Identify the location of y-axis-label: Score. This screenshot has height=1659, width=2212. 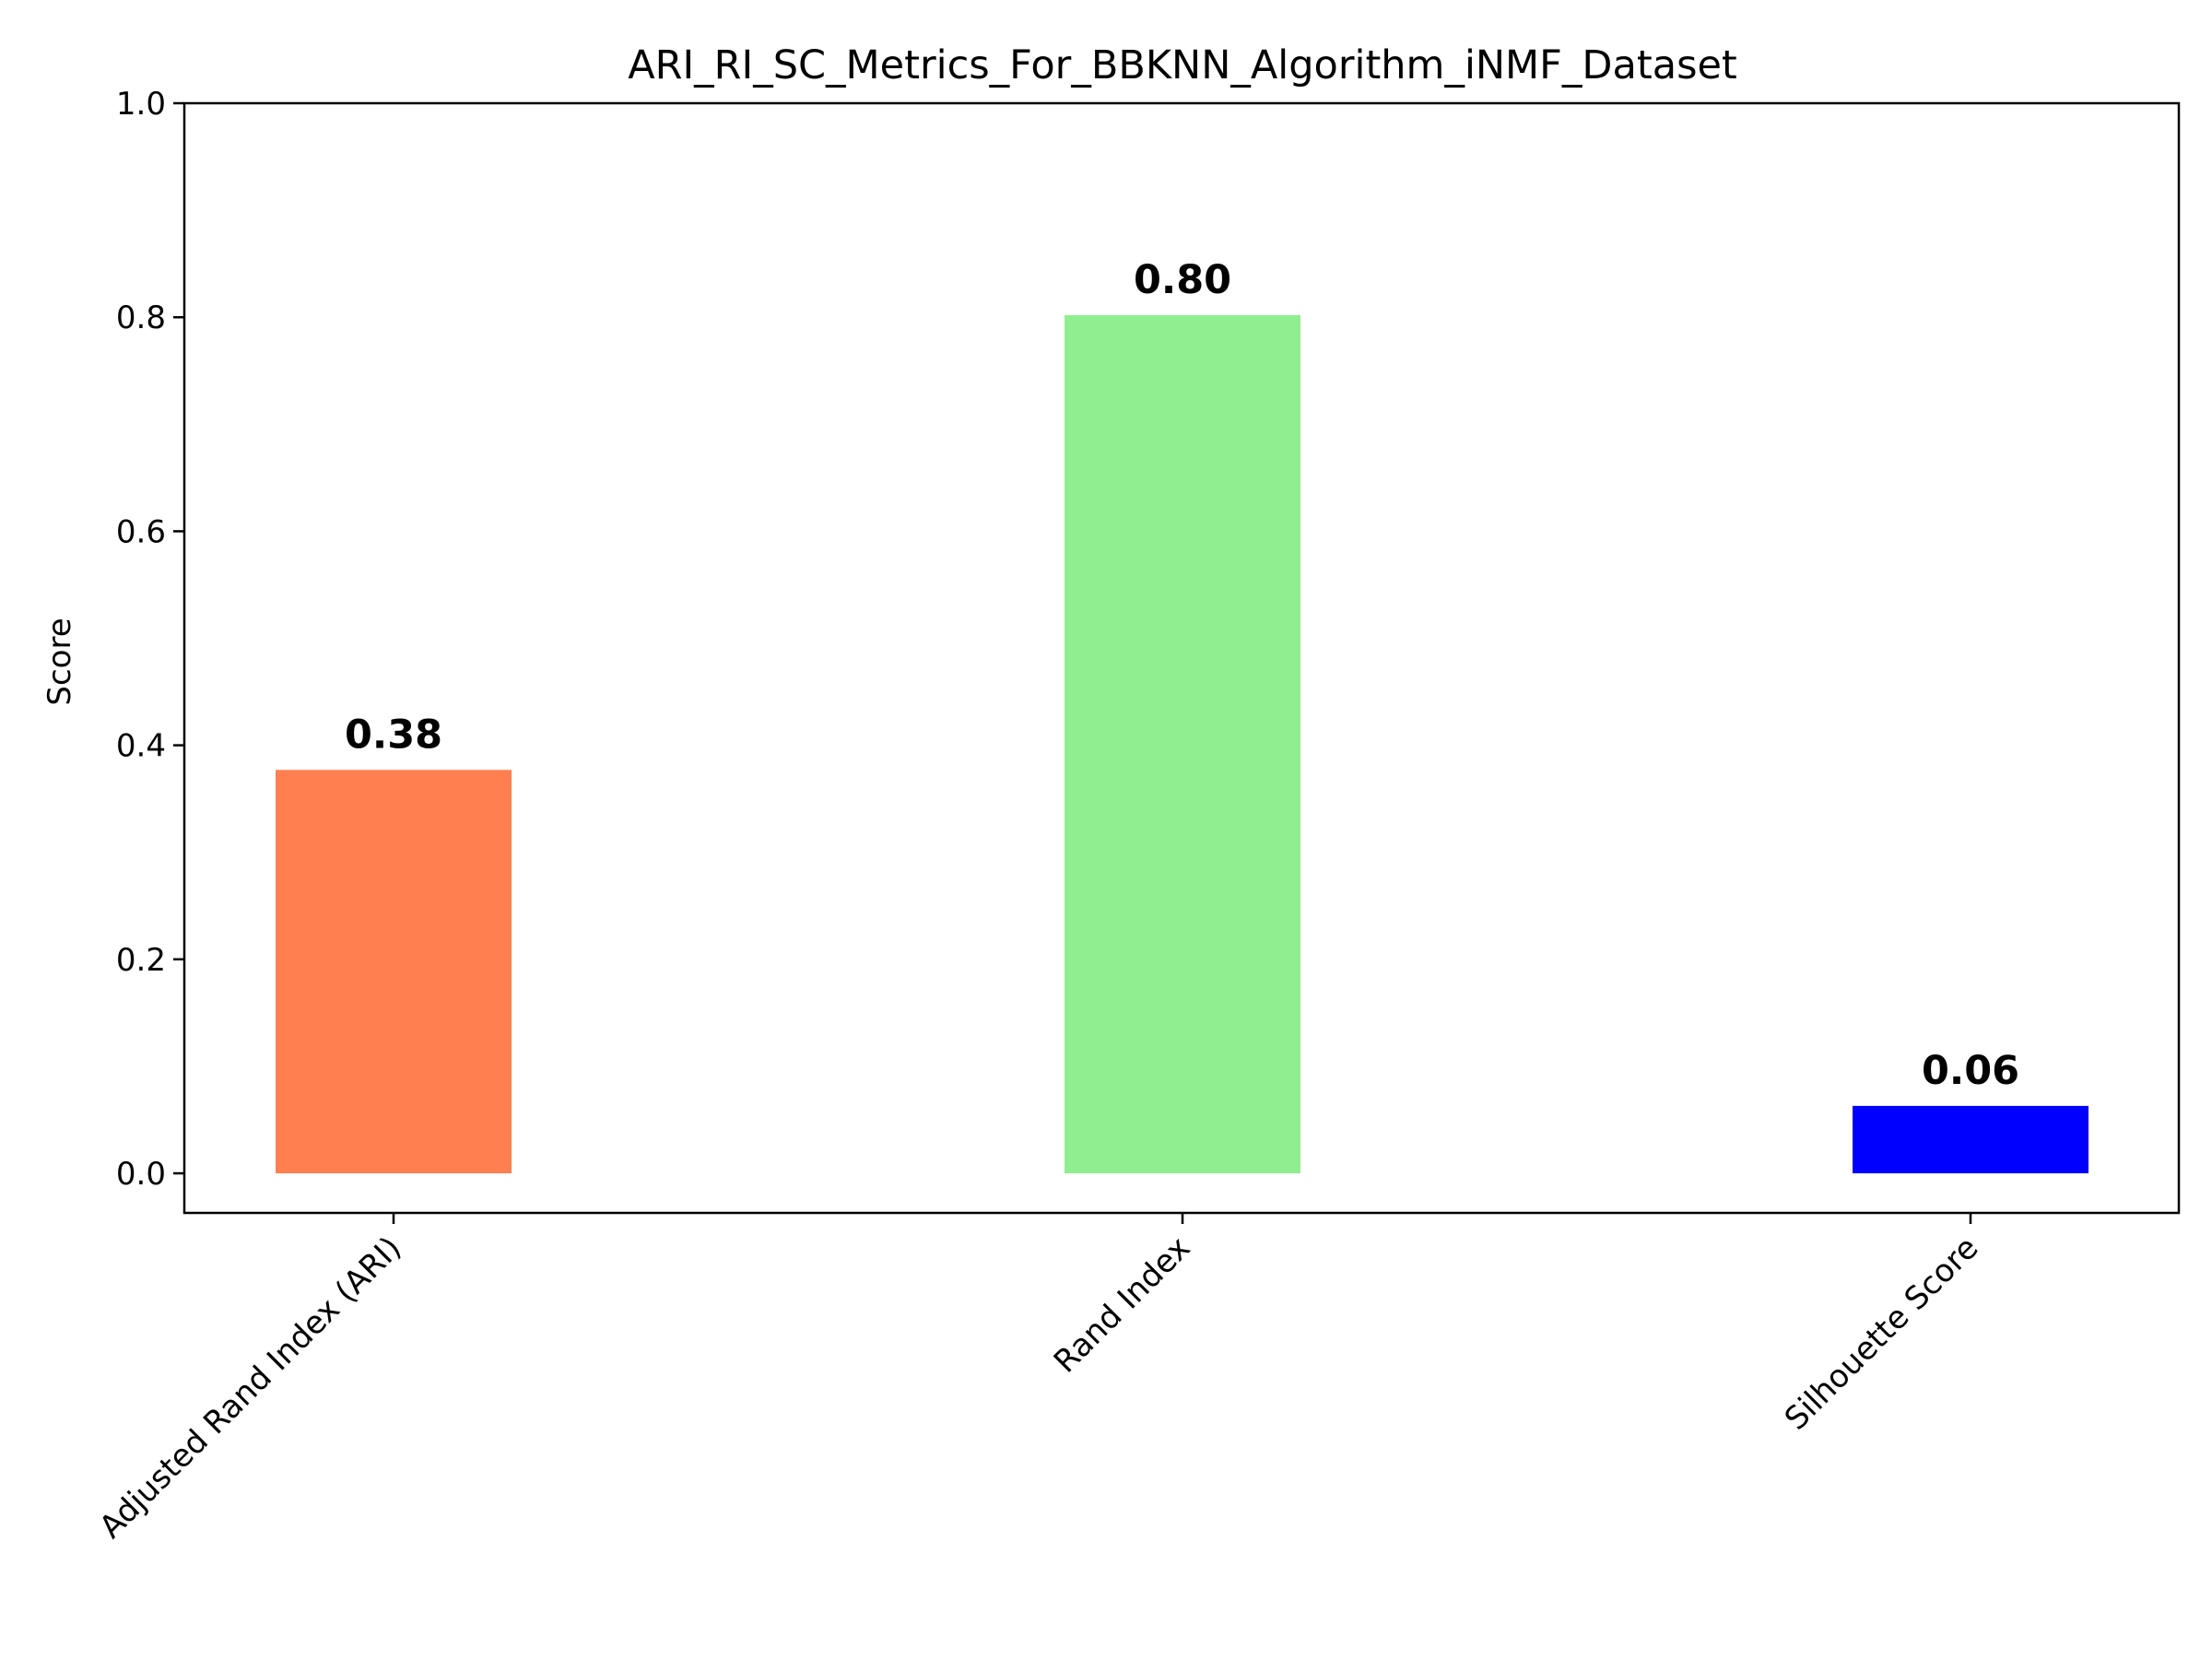
(59, 661).